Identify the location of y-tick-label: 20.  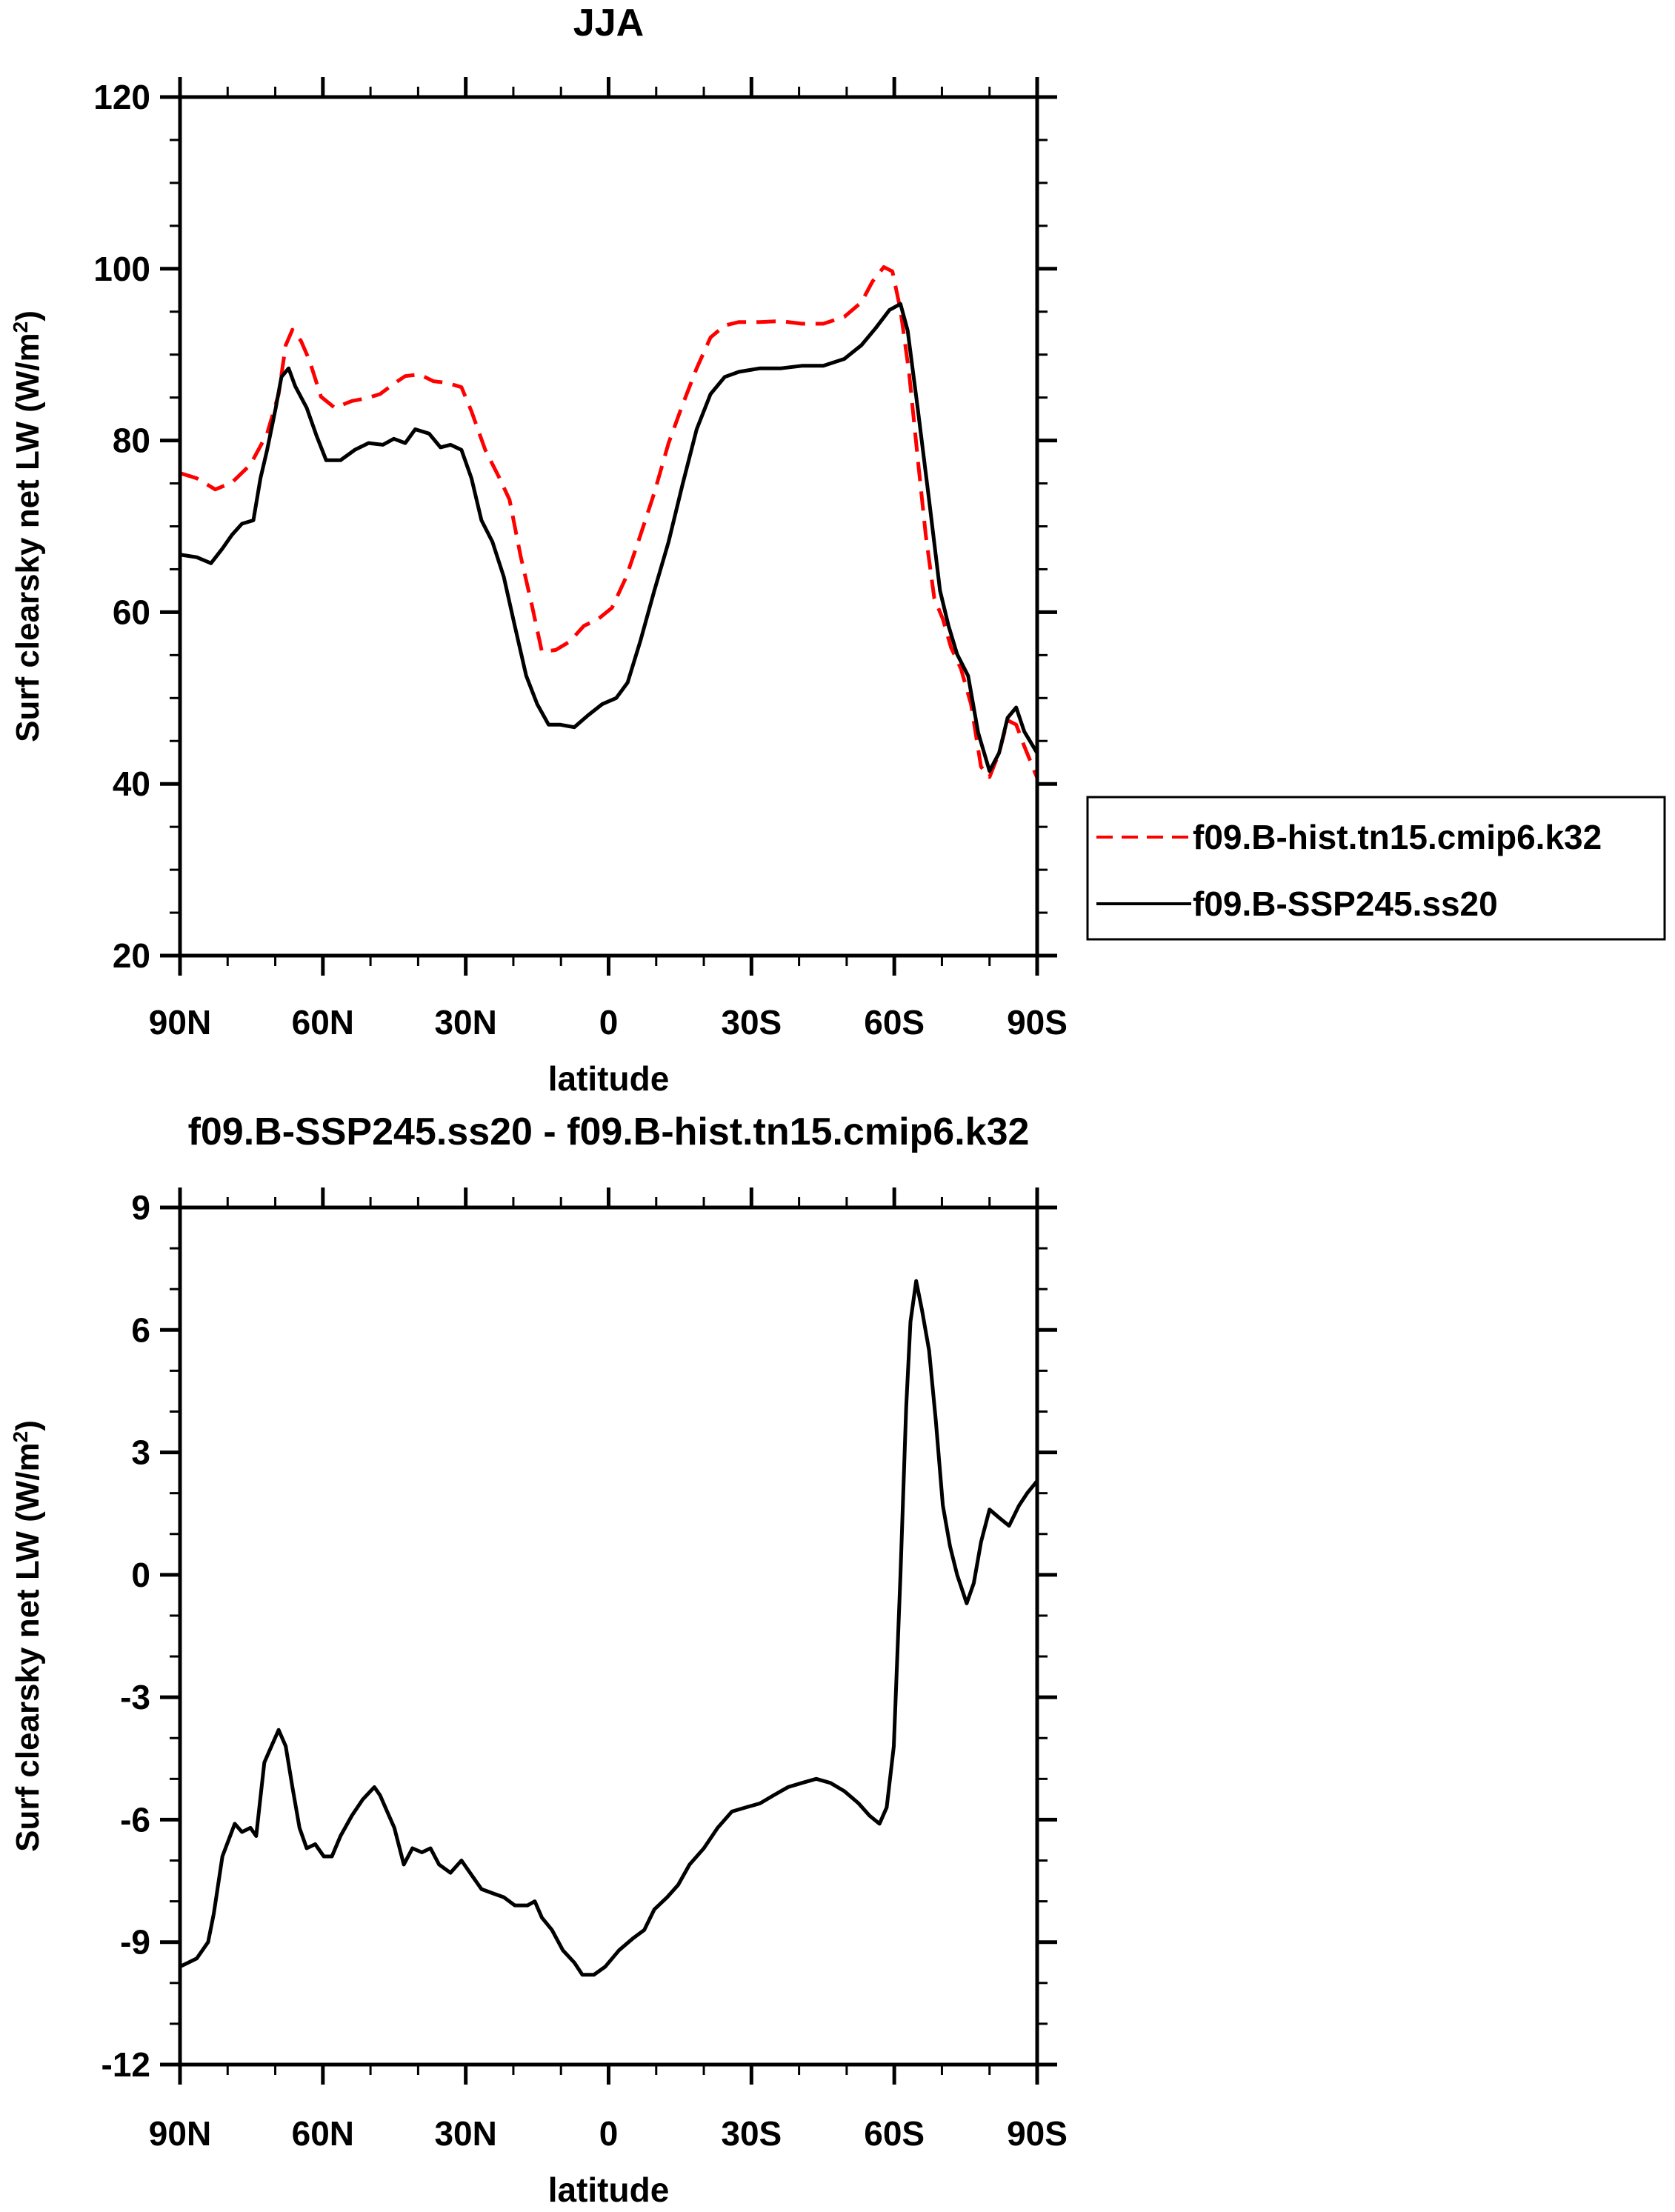
(131, 955).